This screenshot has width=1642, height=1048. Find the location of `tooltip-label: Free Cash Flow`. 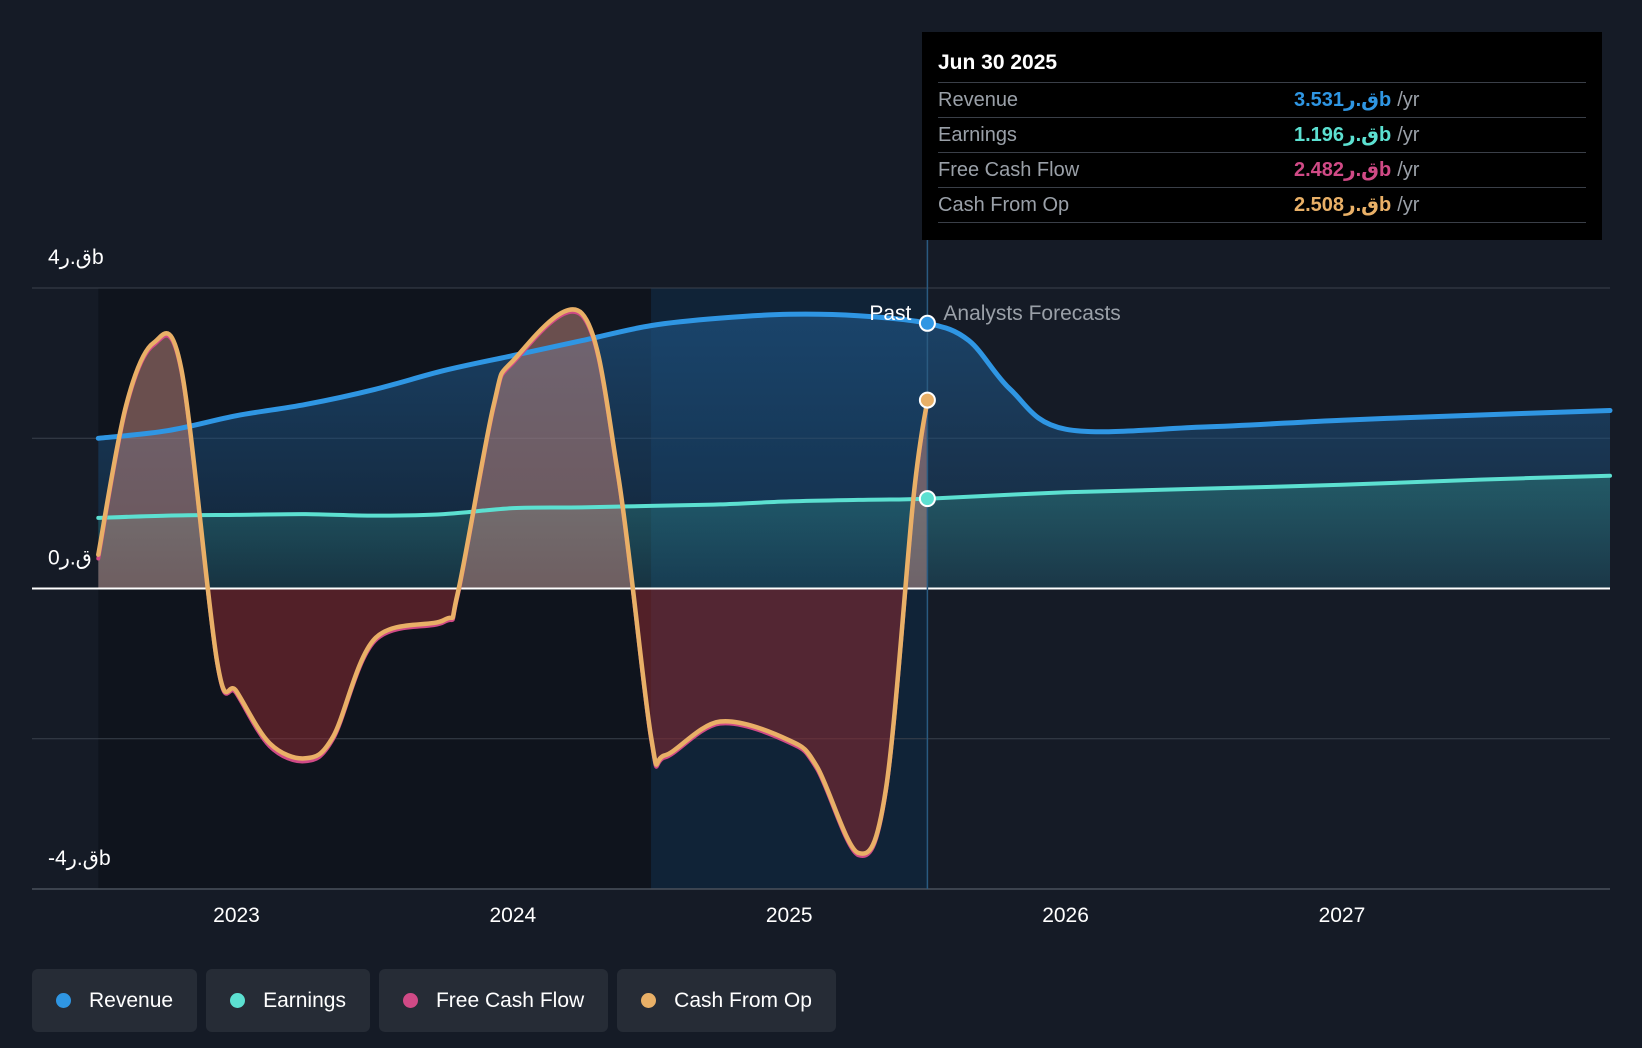

tooltip-label: Free Cash Flow is located at coordinates (1009, 170).